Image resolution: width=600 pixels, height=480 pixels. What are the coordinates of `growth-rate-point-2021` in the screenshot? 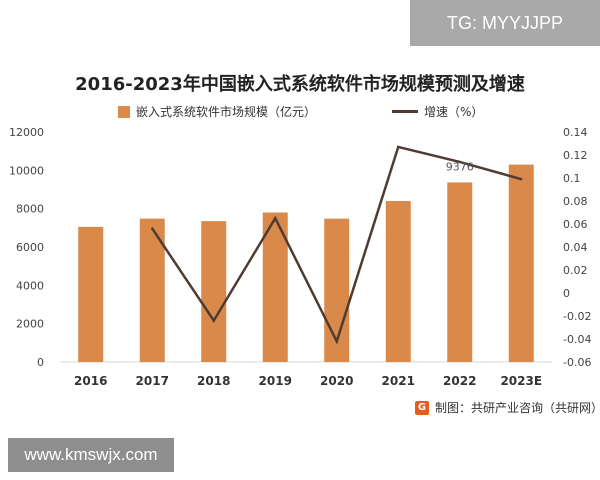 It's located at (398, 147).